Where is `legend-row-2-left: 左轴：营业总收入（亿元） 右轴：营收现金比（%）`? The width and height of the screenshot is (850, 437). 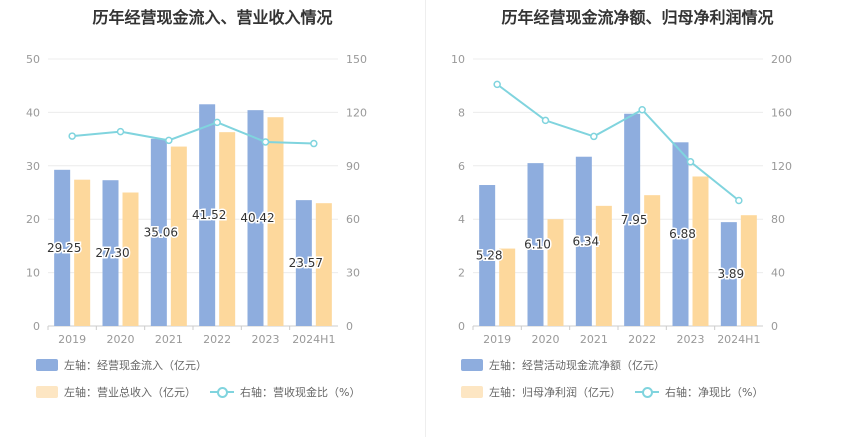
legend-row-2-left: 左轴：营业总收入（亿元） 右轴：营收现金比（%） is located at coordinates (205, 392).